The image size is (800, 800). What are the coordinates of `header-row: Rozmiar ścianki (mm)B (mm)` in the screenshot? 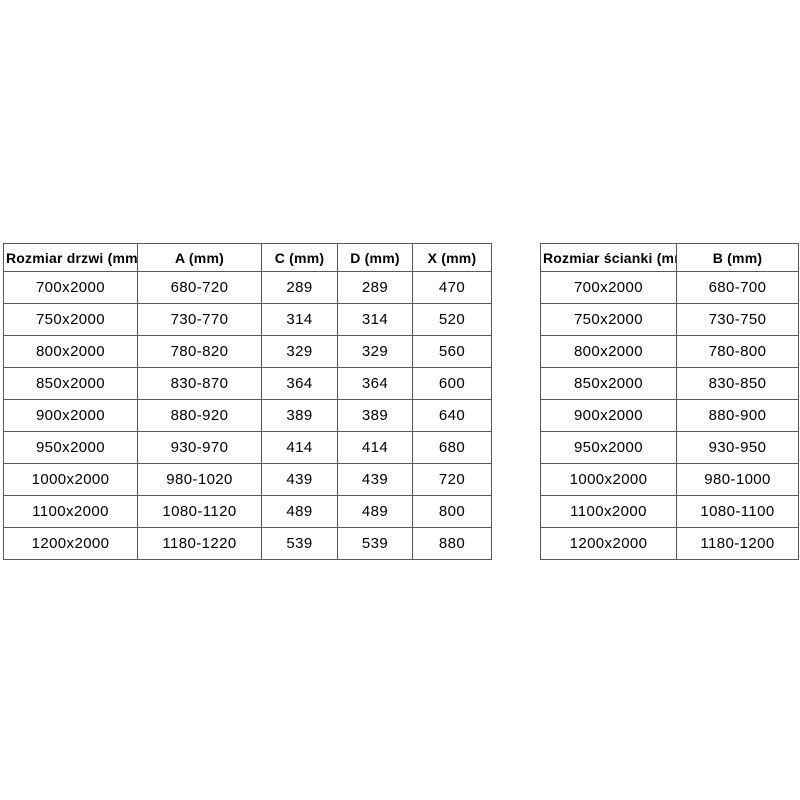 It's located at (669, 257).